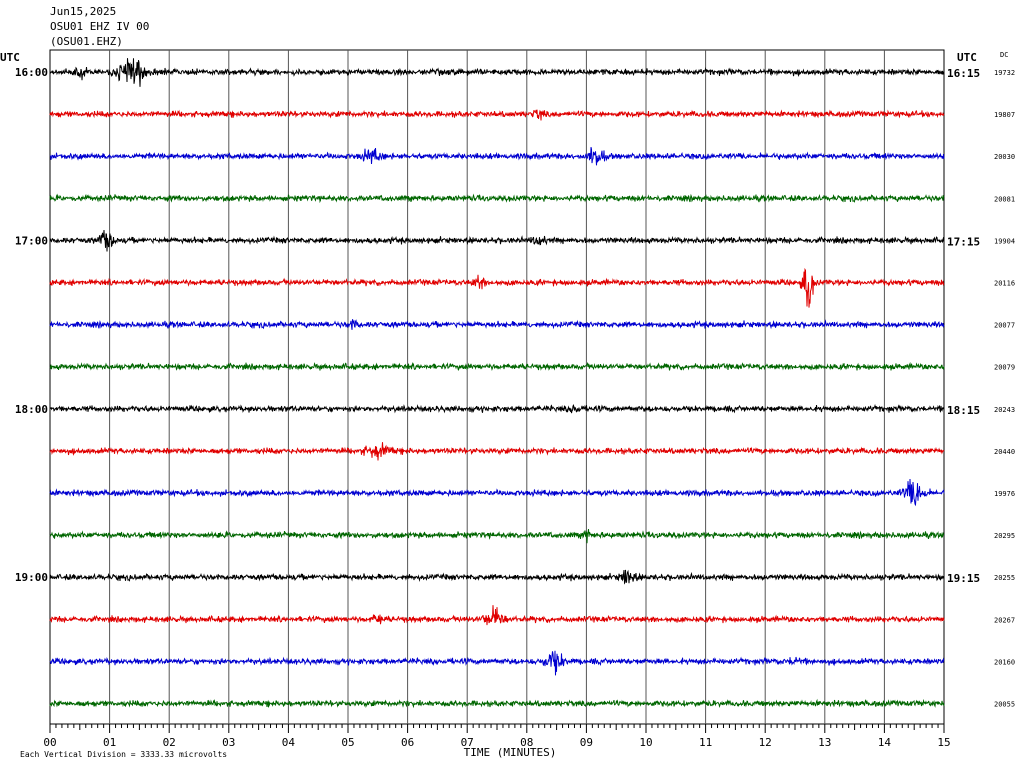 Image resolution: width=1024 pixels, height=768 pixels. Describe the element at coordinates (1004, 620) in the screenshot. I see `trace-dc-value: 20267` at that location.